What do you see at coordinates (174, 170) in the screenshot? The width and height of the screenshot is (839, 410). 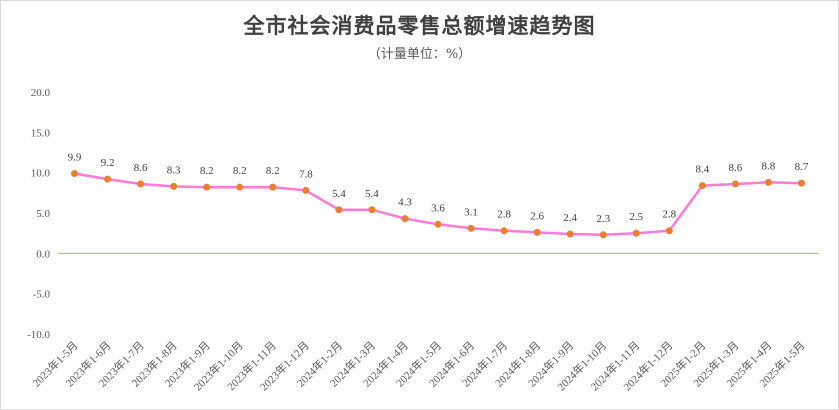 I see `data-label: 8.3` at bounding box center [174, 170].